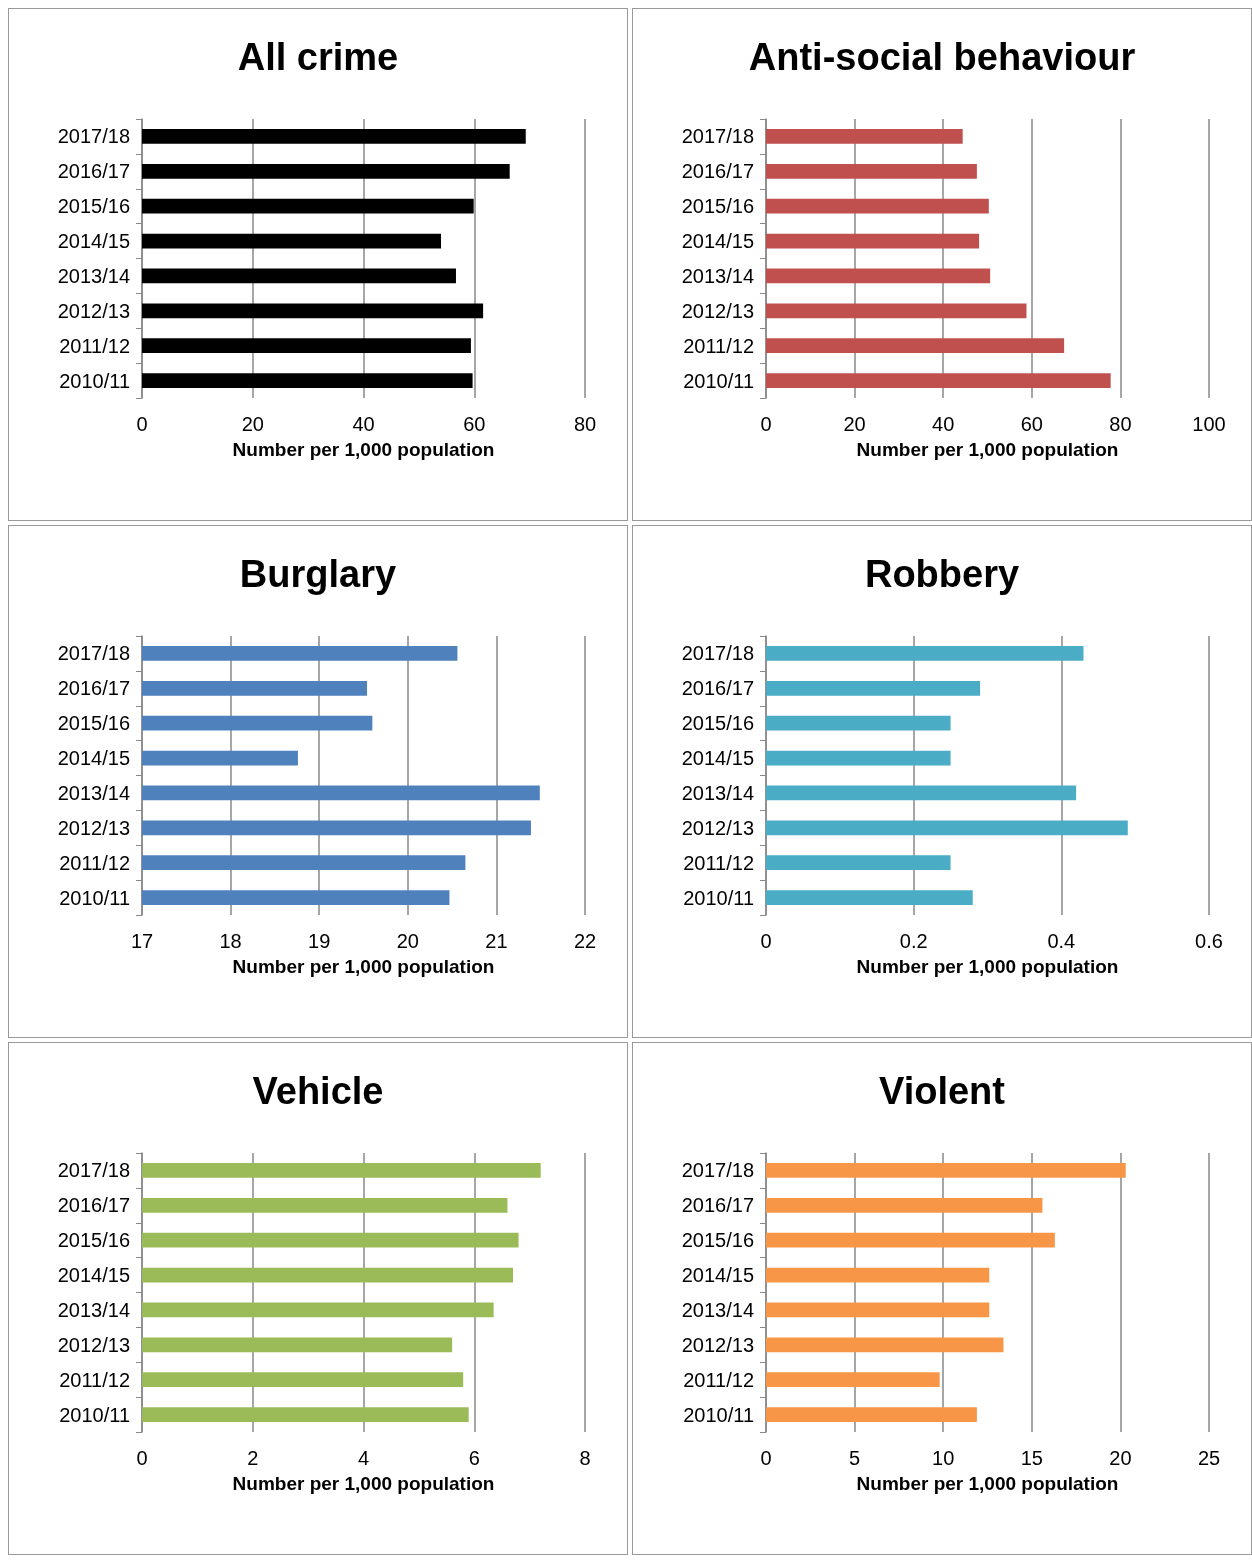  Describe the element at coordinates (496, 941) in the screenshot. I see `x-tick-label: 21` at that location.